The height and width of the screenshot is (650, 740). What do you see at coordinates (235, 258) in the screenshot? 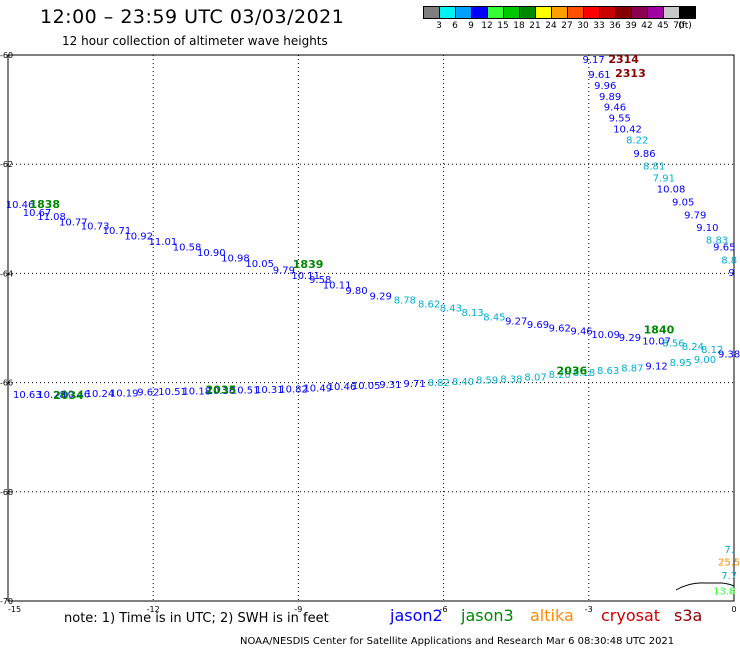
I see `data-label: 10.98` at bounding box center [235, 258].